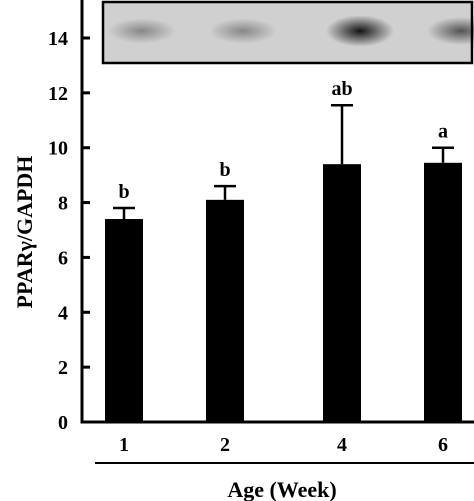  Describe the element at coordinates (63, 313) in the screenshot. I see `y-tick-label: 4` at that location.